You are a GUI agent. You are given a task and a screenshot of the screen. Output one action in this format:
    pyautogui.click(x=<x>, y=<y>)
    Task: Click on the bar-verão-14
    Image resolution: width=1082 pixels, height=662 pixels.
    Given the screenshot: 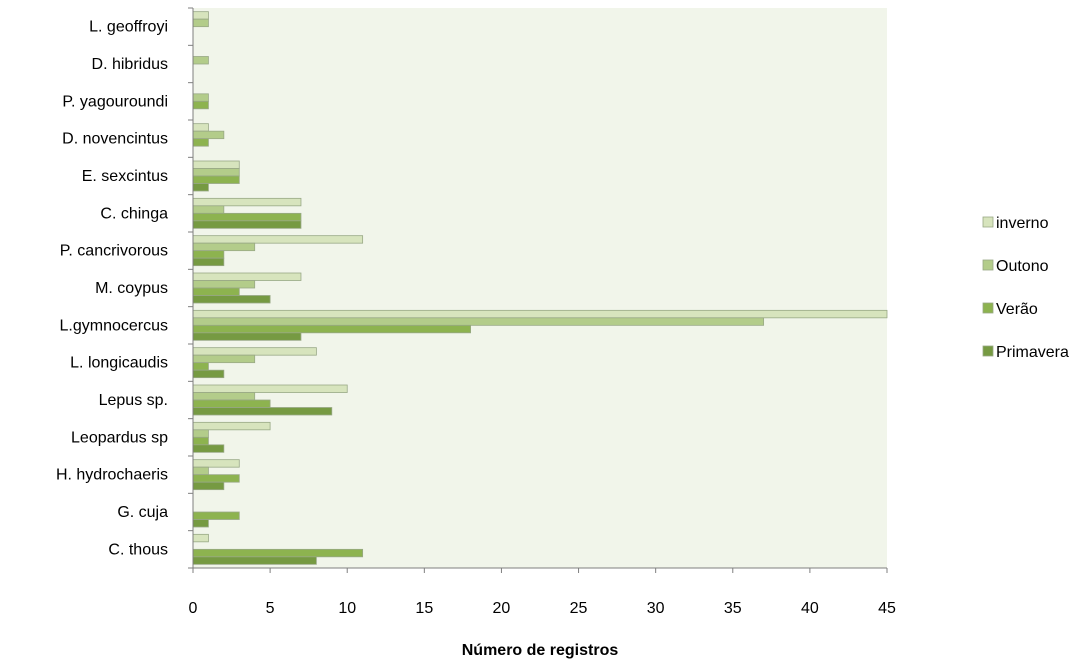 What is the action you would take?
    pyautogui.click(x=278, y=553)
    